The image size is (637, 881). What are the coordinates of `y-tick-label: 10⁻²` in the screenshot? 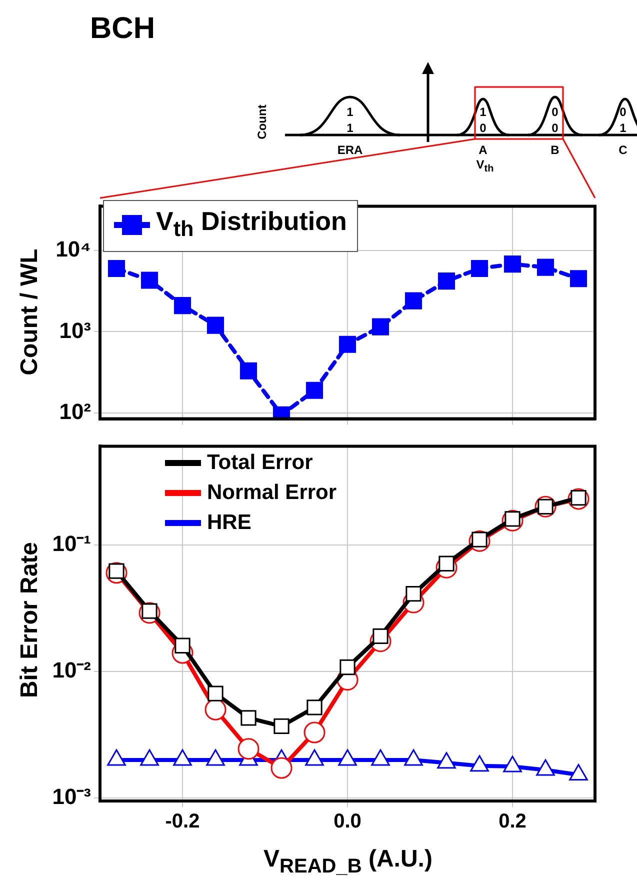 It's located at (71, 670).